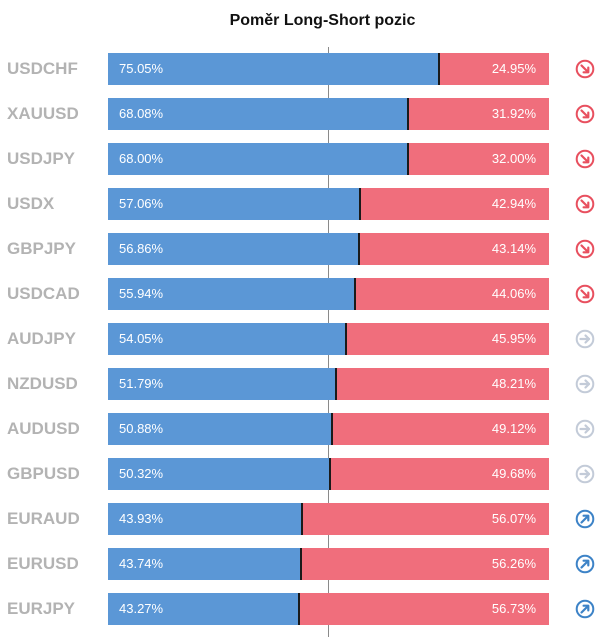 The width and height of the screenshot is (615, 643). What do you see at coordinates (141, 473) in the screenshot?
I see `long-percent-label: 50.32%` at bounding box center [141, 473].